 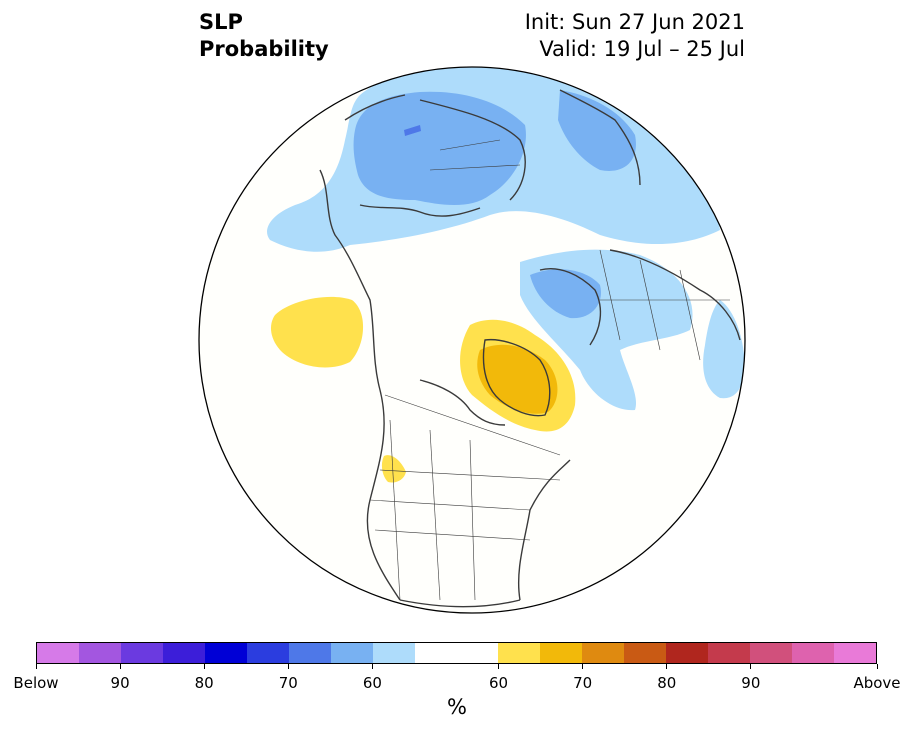 What do you see at coordinates (457, 707) in the screenshot?
I see `colorbar-unit: %` at bounding box center [457, 707].